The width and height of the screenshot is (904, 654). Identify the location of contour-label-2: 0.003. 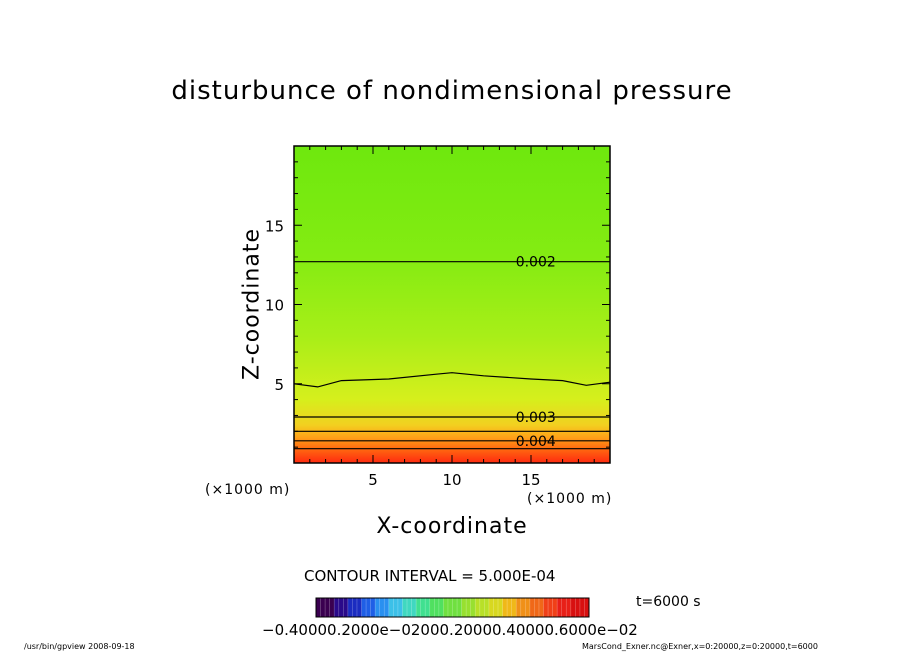
(536, 418).